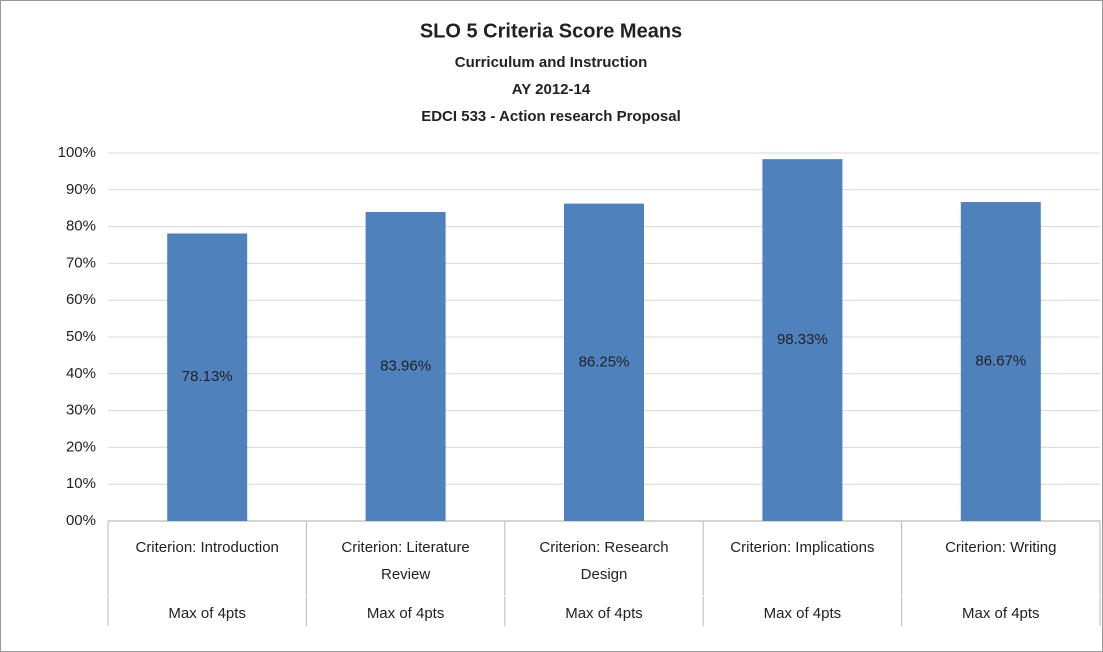 The width and height of the screenshot is (1103, 652). Describe the element at coordinates (604, 561) in the screenshot. I see `x-tick-label: Criterion: Research Design` at that location.